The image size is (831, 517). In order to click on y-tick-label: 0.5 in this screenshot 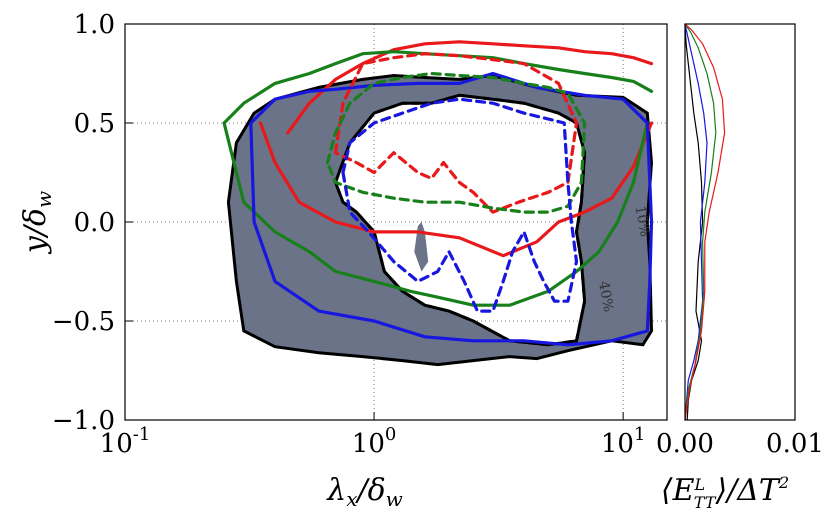, I will do `click(94, 124)`.